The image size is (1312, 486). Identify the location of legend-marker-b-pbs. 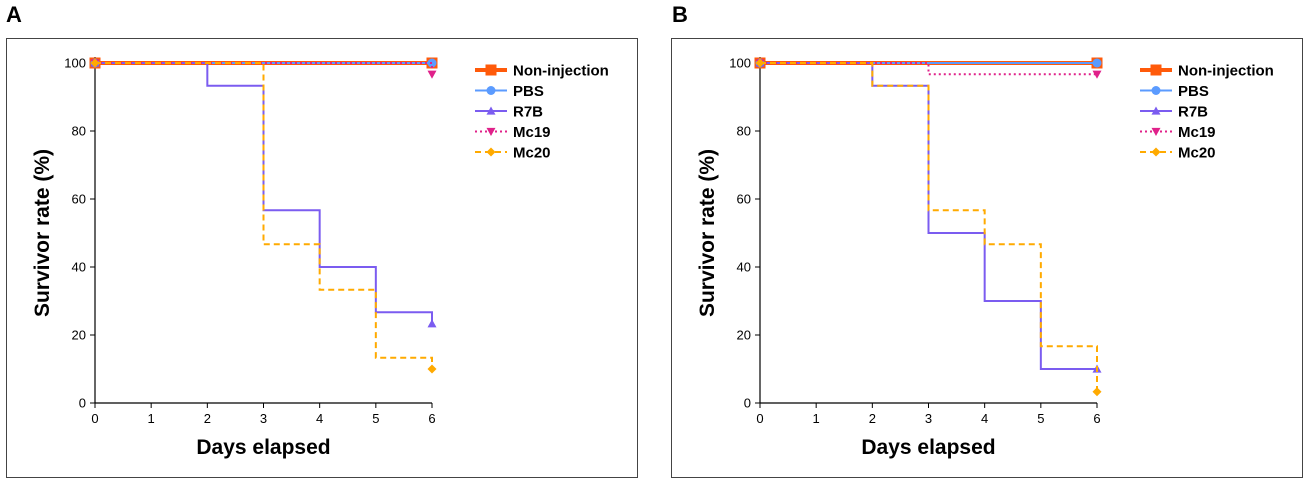
(1156, 90).